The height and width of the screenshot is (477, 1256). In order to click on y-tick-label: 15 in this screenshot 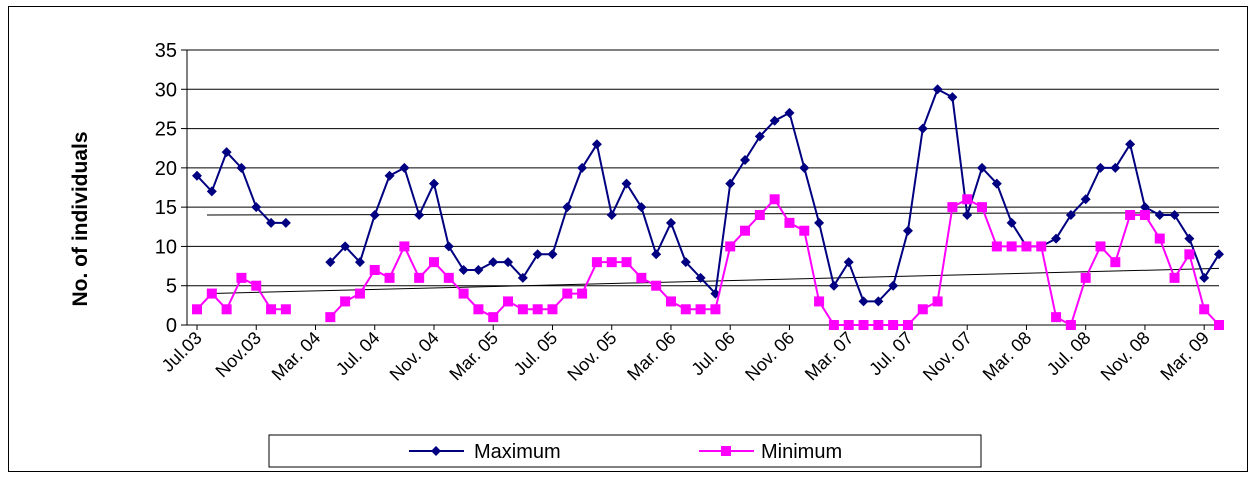, I will do `click(166, 208)`.